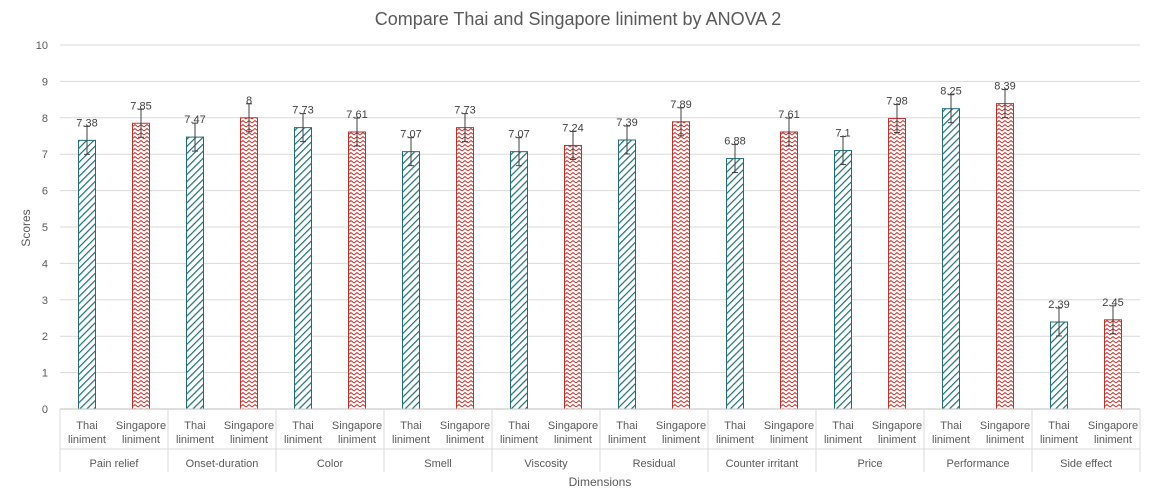 This screenshot has height=503, width=1156. I want to click on y-axis-title: Scores, so click(26, 227).